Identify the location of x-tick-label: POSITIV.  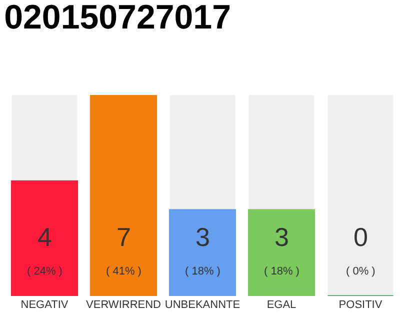
(360, 305).